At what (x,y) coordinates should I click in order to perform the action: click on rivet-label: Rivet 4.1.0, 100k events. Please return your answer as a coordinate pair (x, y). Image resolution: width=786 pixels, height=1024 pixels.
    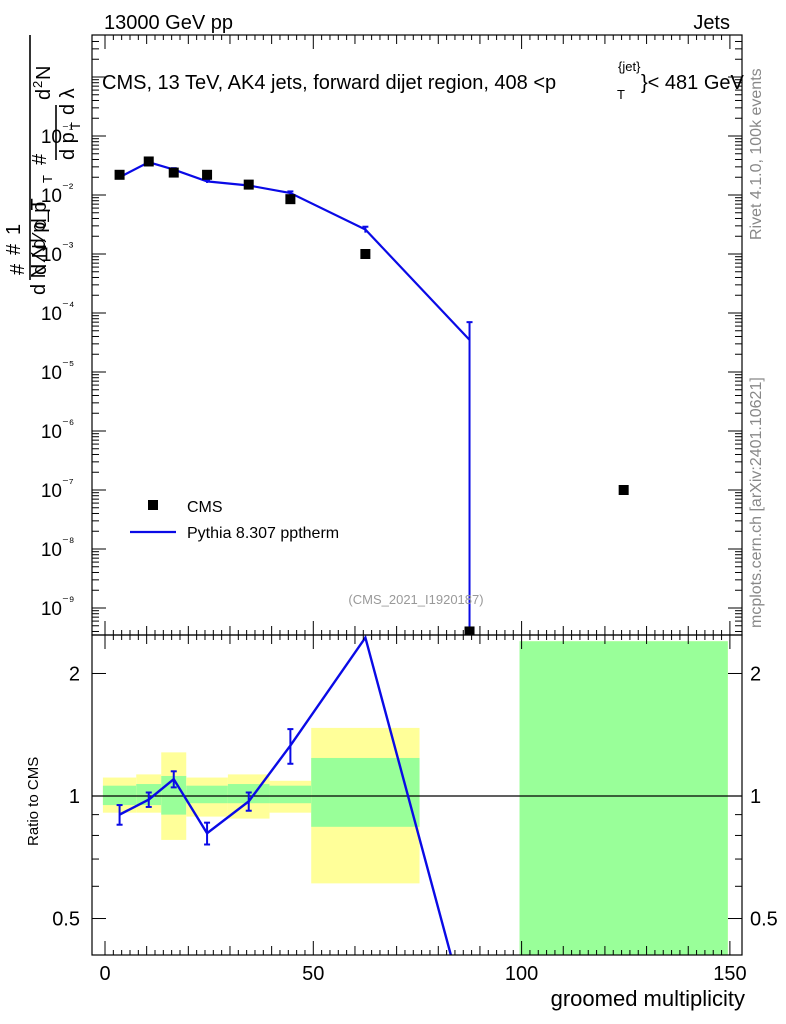
    Looking at the image, I should click on (756, 154).